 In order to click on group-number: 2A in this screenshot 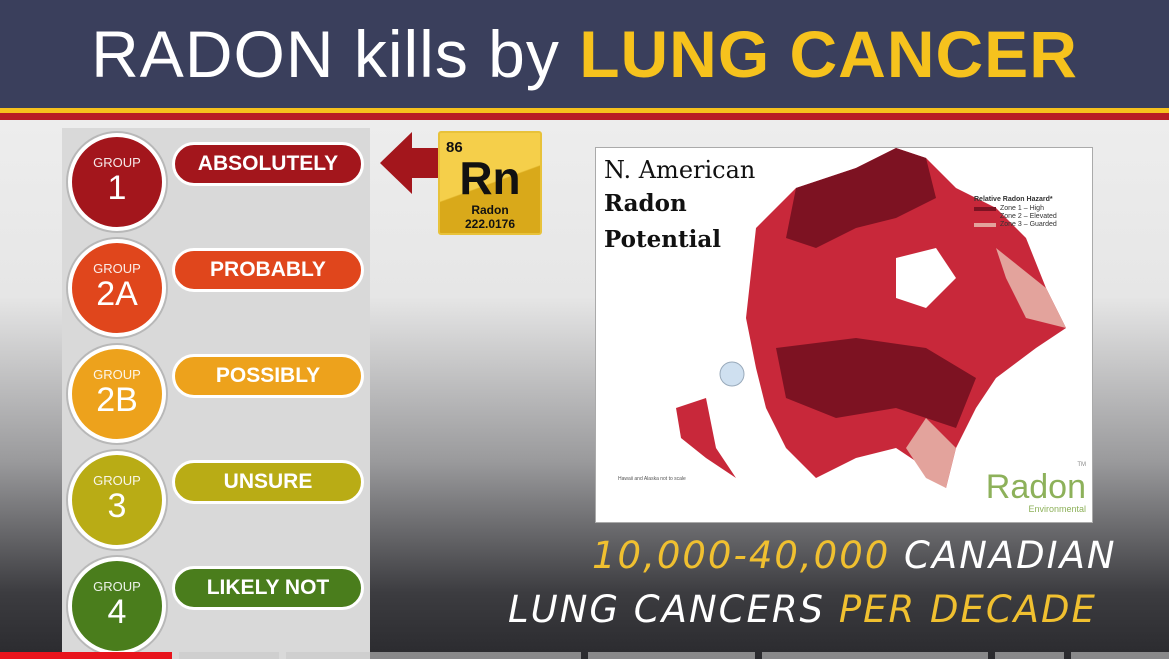, I will do `click(117, 294)`.